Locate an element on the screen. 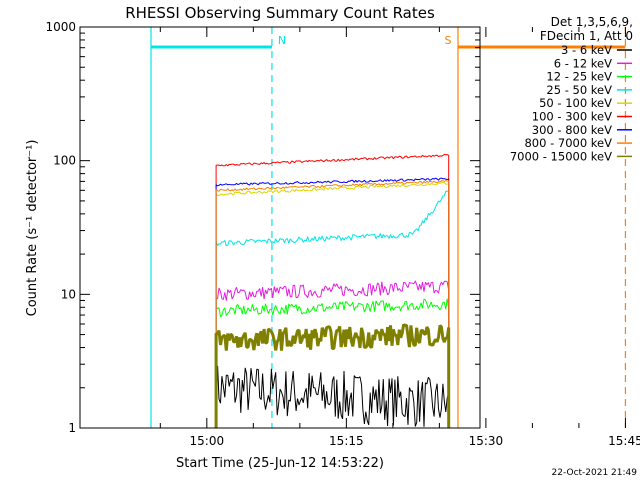  legend-header-attenuator: FDecim 1, Att 0 is located at coordinates (586, 36).